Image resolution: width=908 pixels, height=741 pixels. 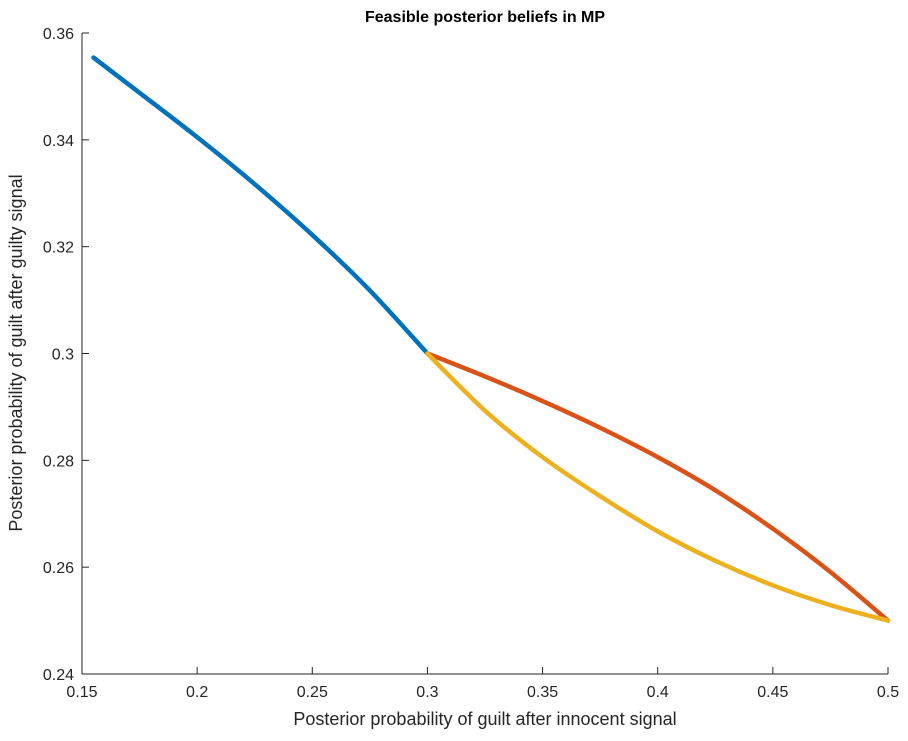 I want to click on x-tick-label: 0.3, so click(x=427, y=692).